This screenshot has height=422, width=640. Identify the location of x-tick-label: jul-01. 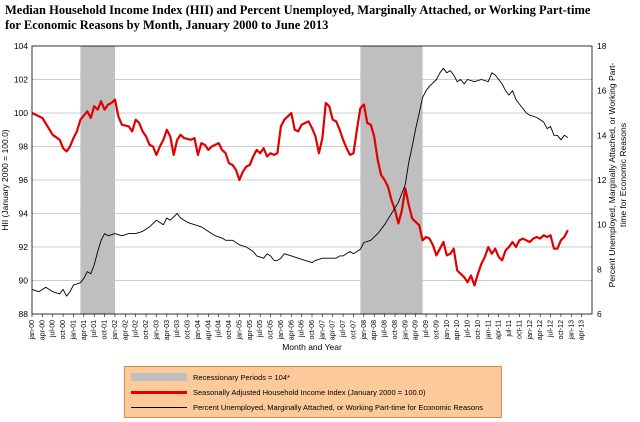
(94, 329).